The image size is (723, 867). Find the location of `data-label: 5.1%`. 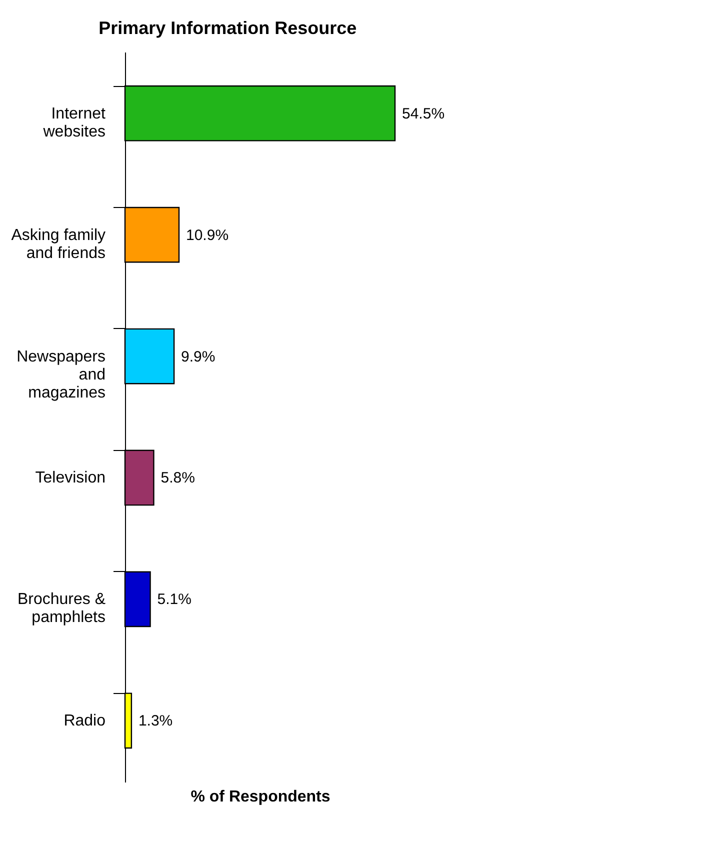

data-label: 5.1% is located at coordinates (174, 599).